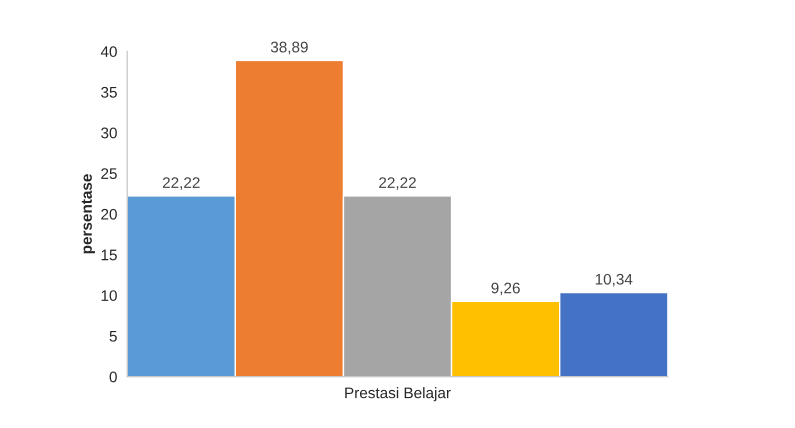 The image size is (795, 428). Describe the element at coordinates (398, 394) in the screenshot. I see `x-axis-title: Prestasi Belajar` at that location.